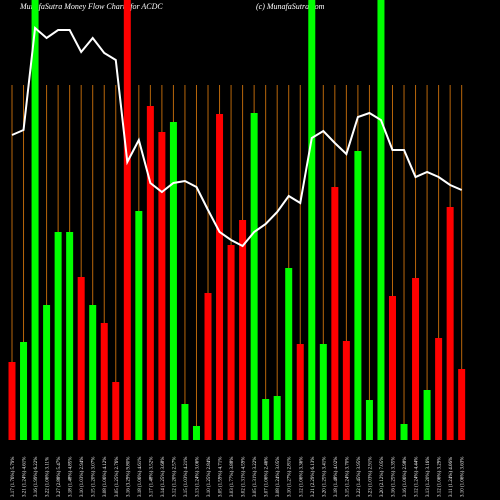  Describe the element at coordinates (82, 477) in the screenshot. I see `x-tick-label: 3.10 (1.03%) 2.94%` at that location.